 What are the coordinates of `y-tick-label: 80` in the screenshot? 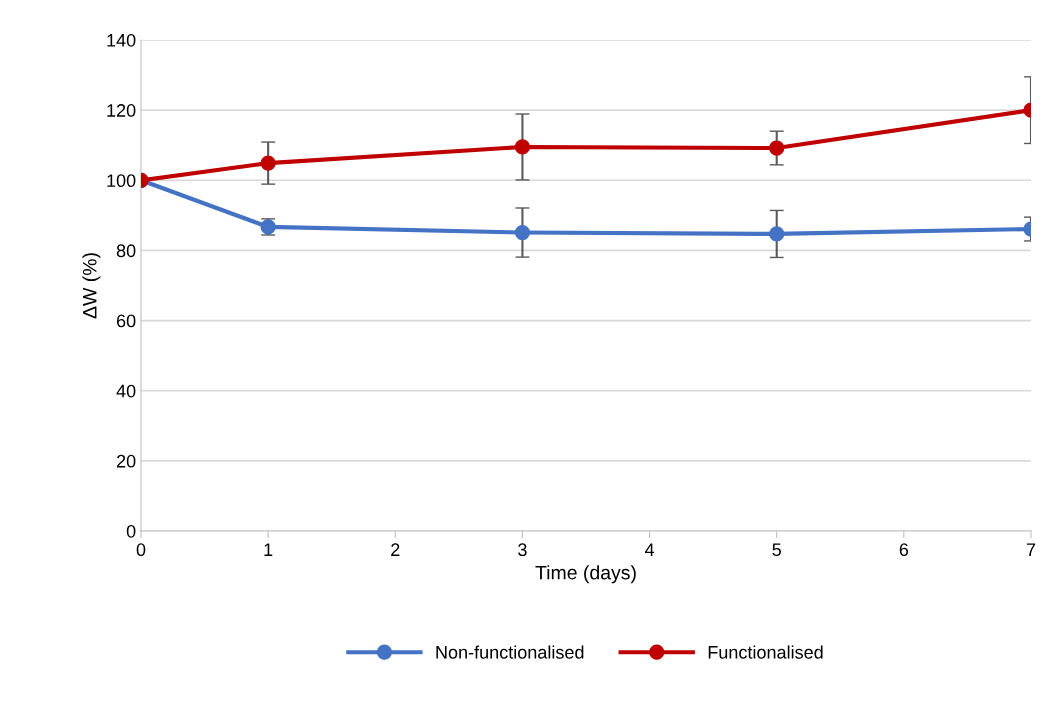 It's located at (126, 251).